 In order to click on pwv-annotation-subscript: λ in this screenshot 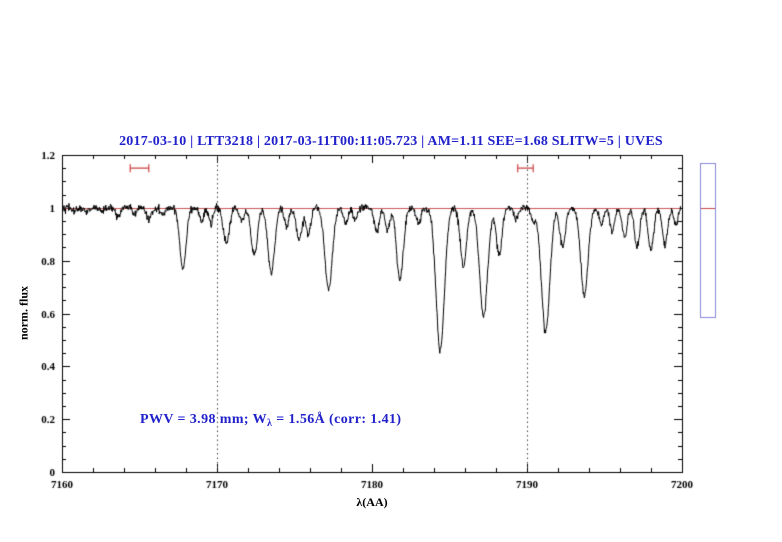, I will do `click(270, 423)`.